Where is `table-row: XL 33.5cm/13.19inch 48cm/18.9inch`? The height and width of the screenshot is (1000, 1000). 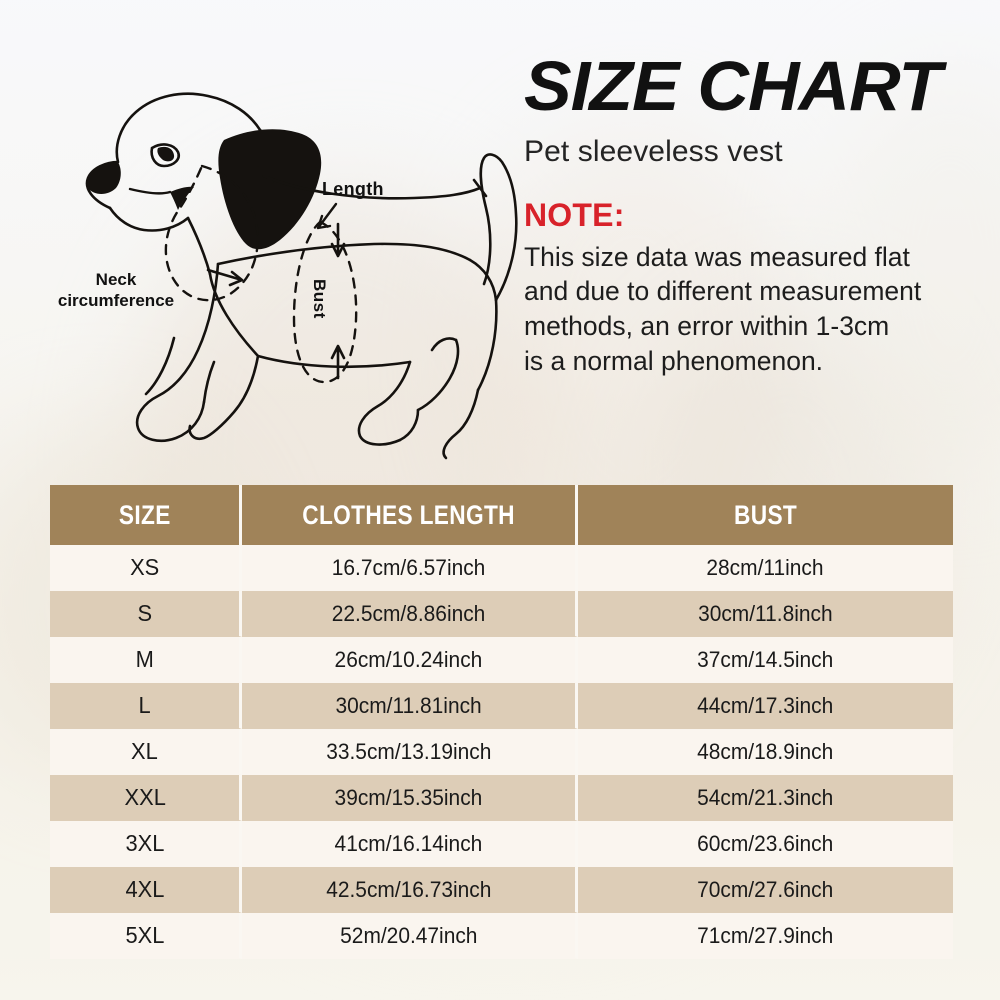 table-row: XL 33.5cm/13.19inch 48cm/18.9inch is located at coordinates (501, 752).